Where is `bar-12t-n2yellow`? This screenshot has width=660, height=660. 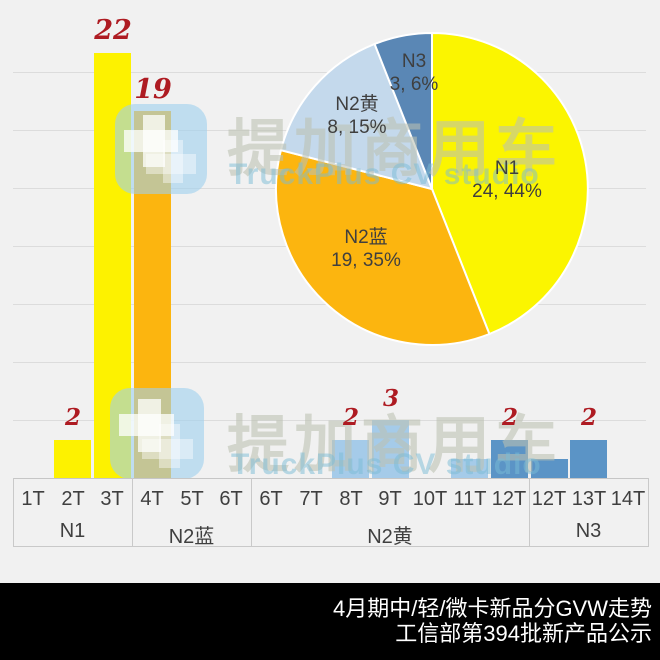
bar-12t-n2yellow is located at coordinates (509, 459).